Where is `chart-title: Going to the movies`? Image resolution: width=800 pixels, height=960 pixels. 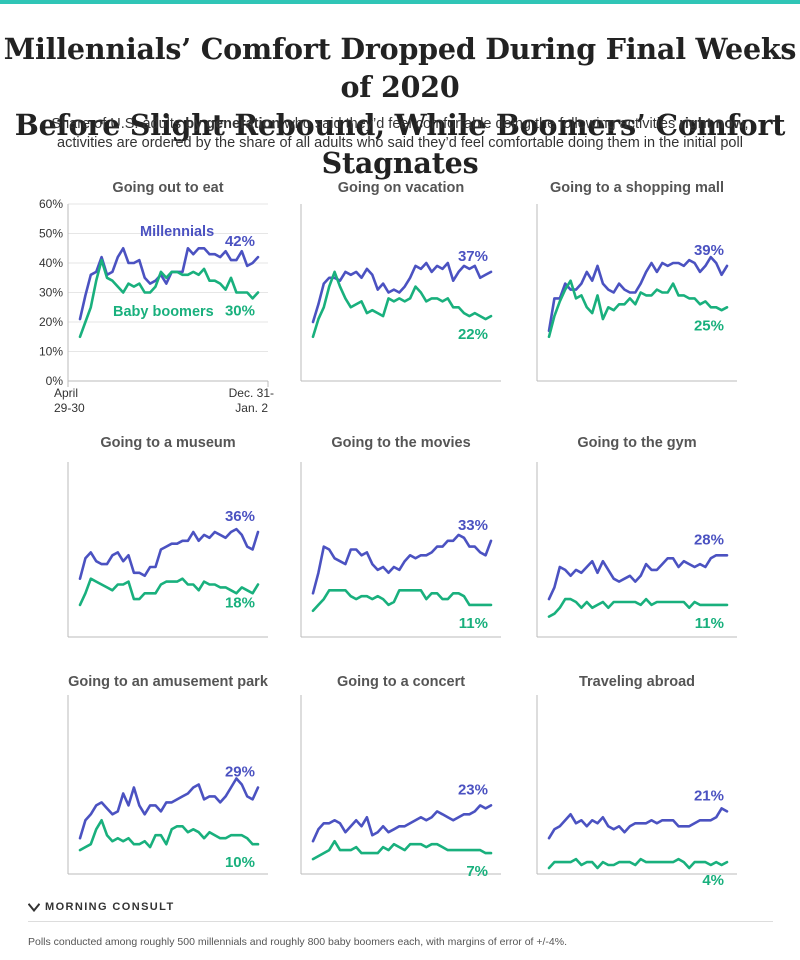
chart-title: Going to the movies is located at coordinates (400, 443).